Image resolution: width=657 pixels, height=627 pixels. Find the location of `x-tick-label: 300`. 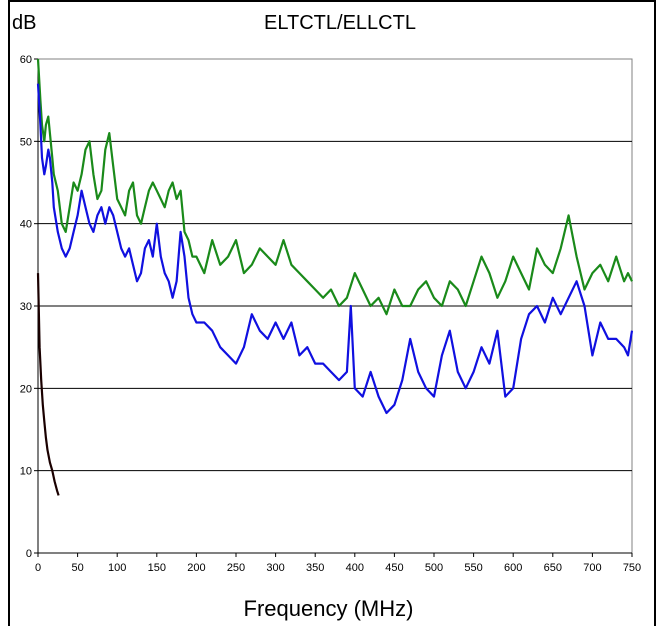

x-tick-label: 300 is located at coordinates (275, 568).